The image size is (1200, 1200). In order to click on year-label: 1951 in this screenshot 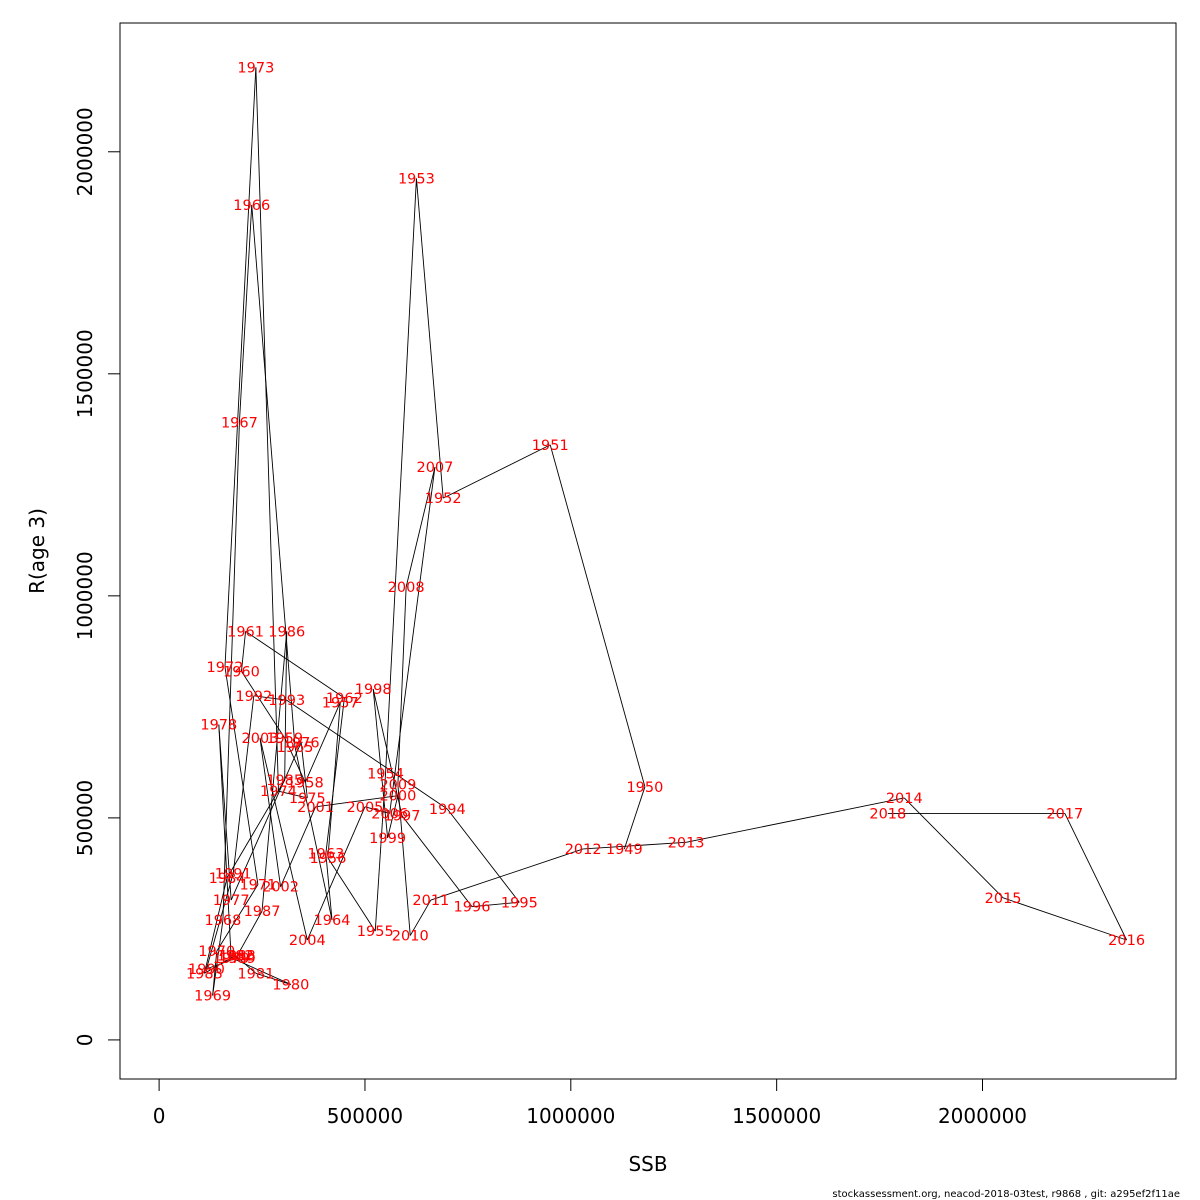, I will do `click(550, 446)`.